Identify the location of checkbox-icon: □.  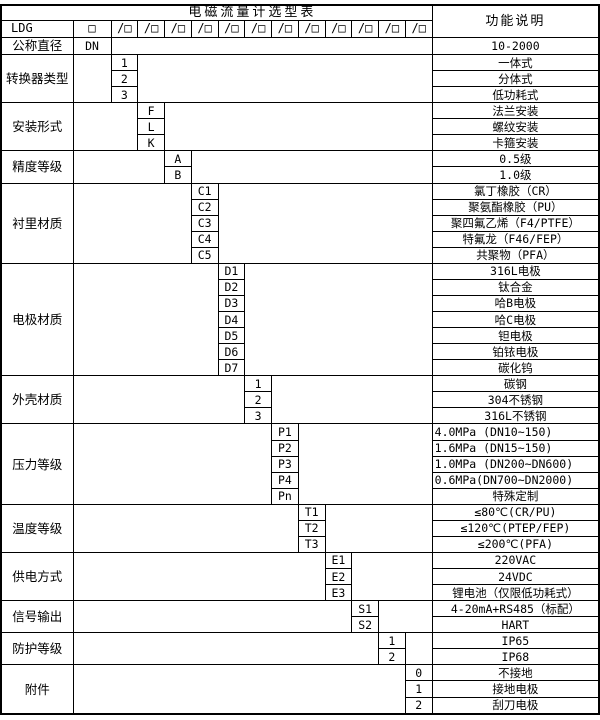
(92, 28).